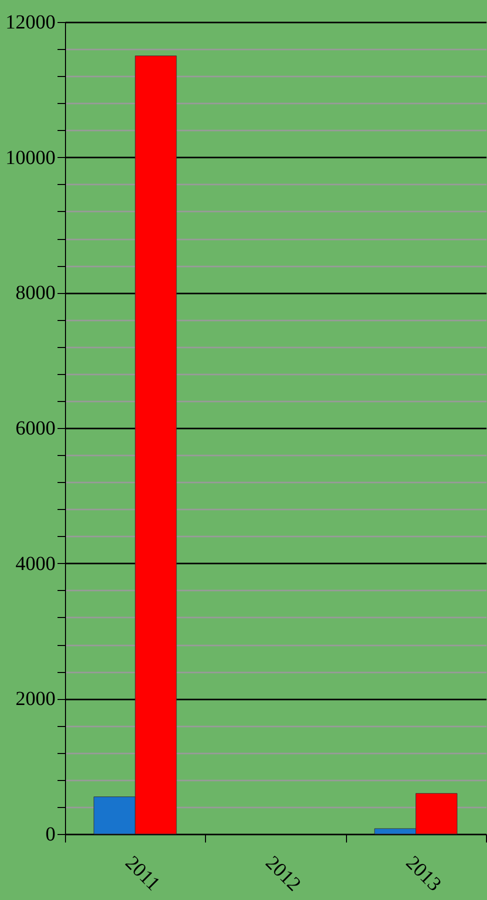  I want to click on y-tick-label: 2000, so click(36, 699).